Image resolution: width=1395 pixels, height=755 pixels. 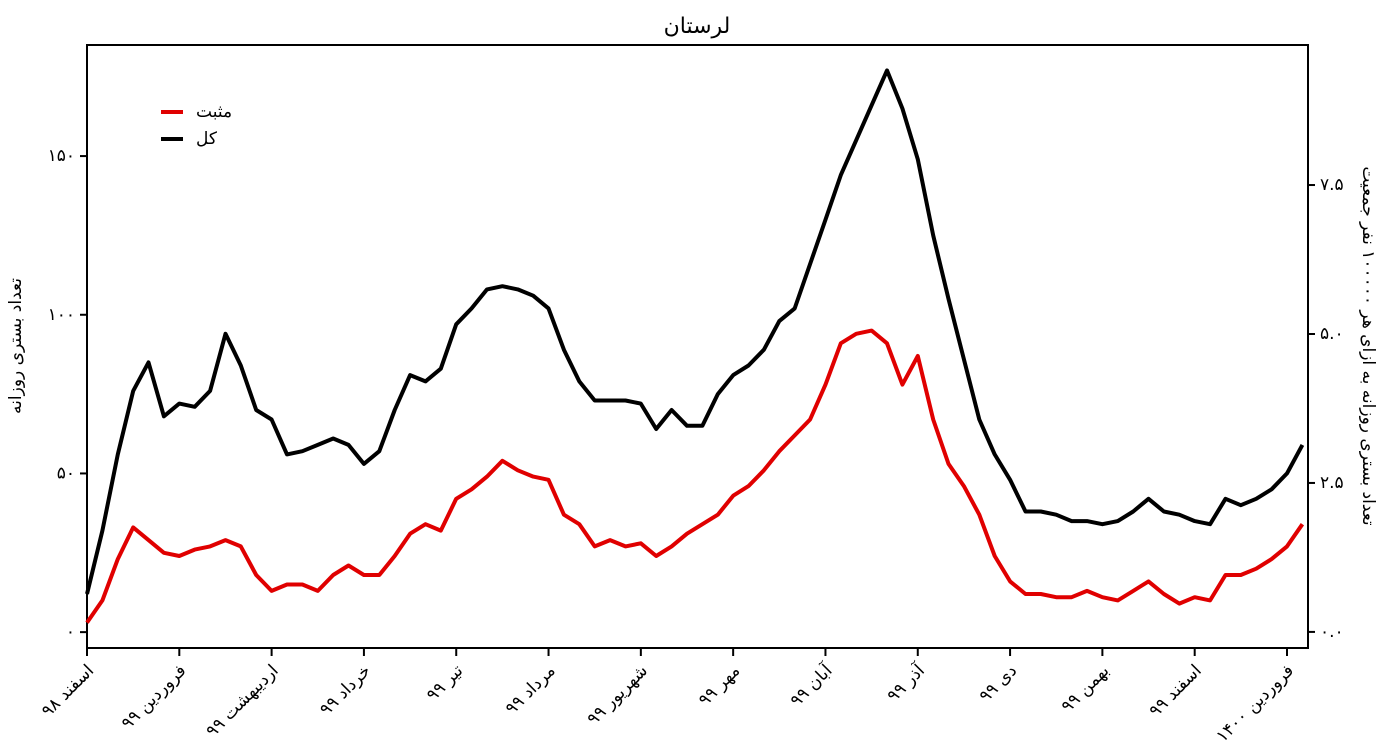 What do you see at coordinates (1332, 334) in the screenshot?
I see `y2-tick-label: ۵.۰` at bounding box center [1332, 334].